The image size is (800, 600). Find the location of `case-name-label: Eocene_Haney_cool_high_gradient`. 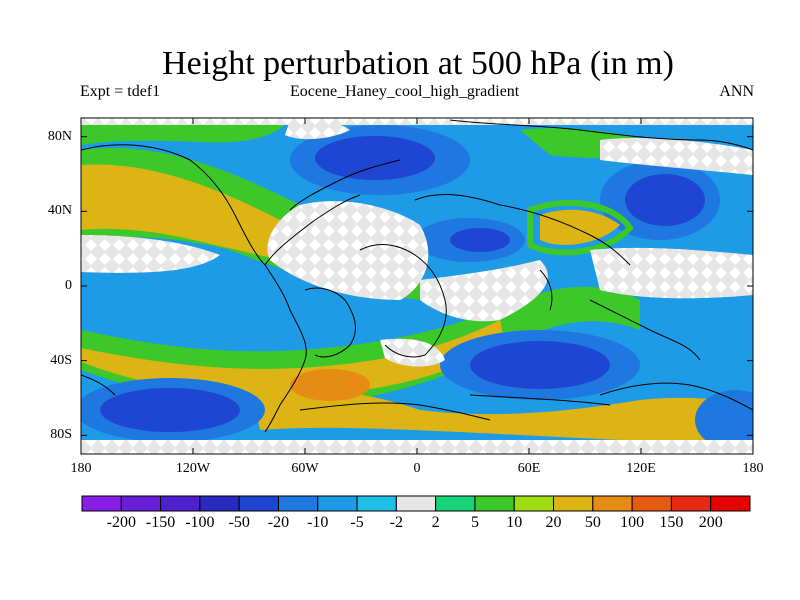

case-name-label: Eocene_Haney_cool_high_gradient is located at coordinates (405, 91).